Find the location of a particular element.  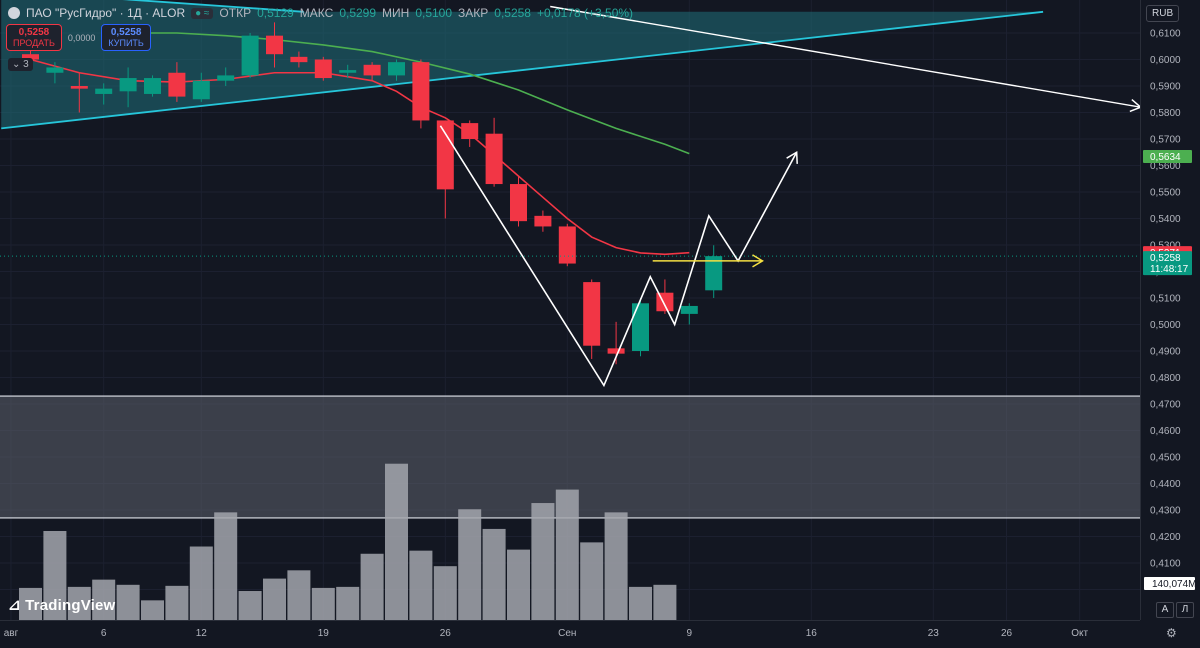

time-tick-label: авг is located at coordinates (11, 633).